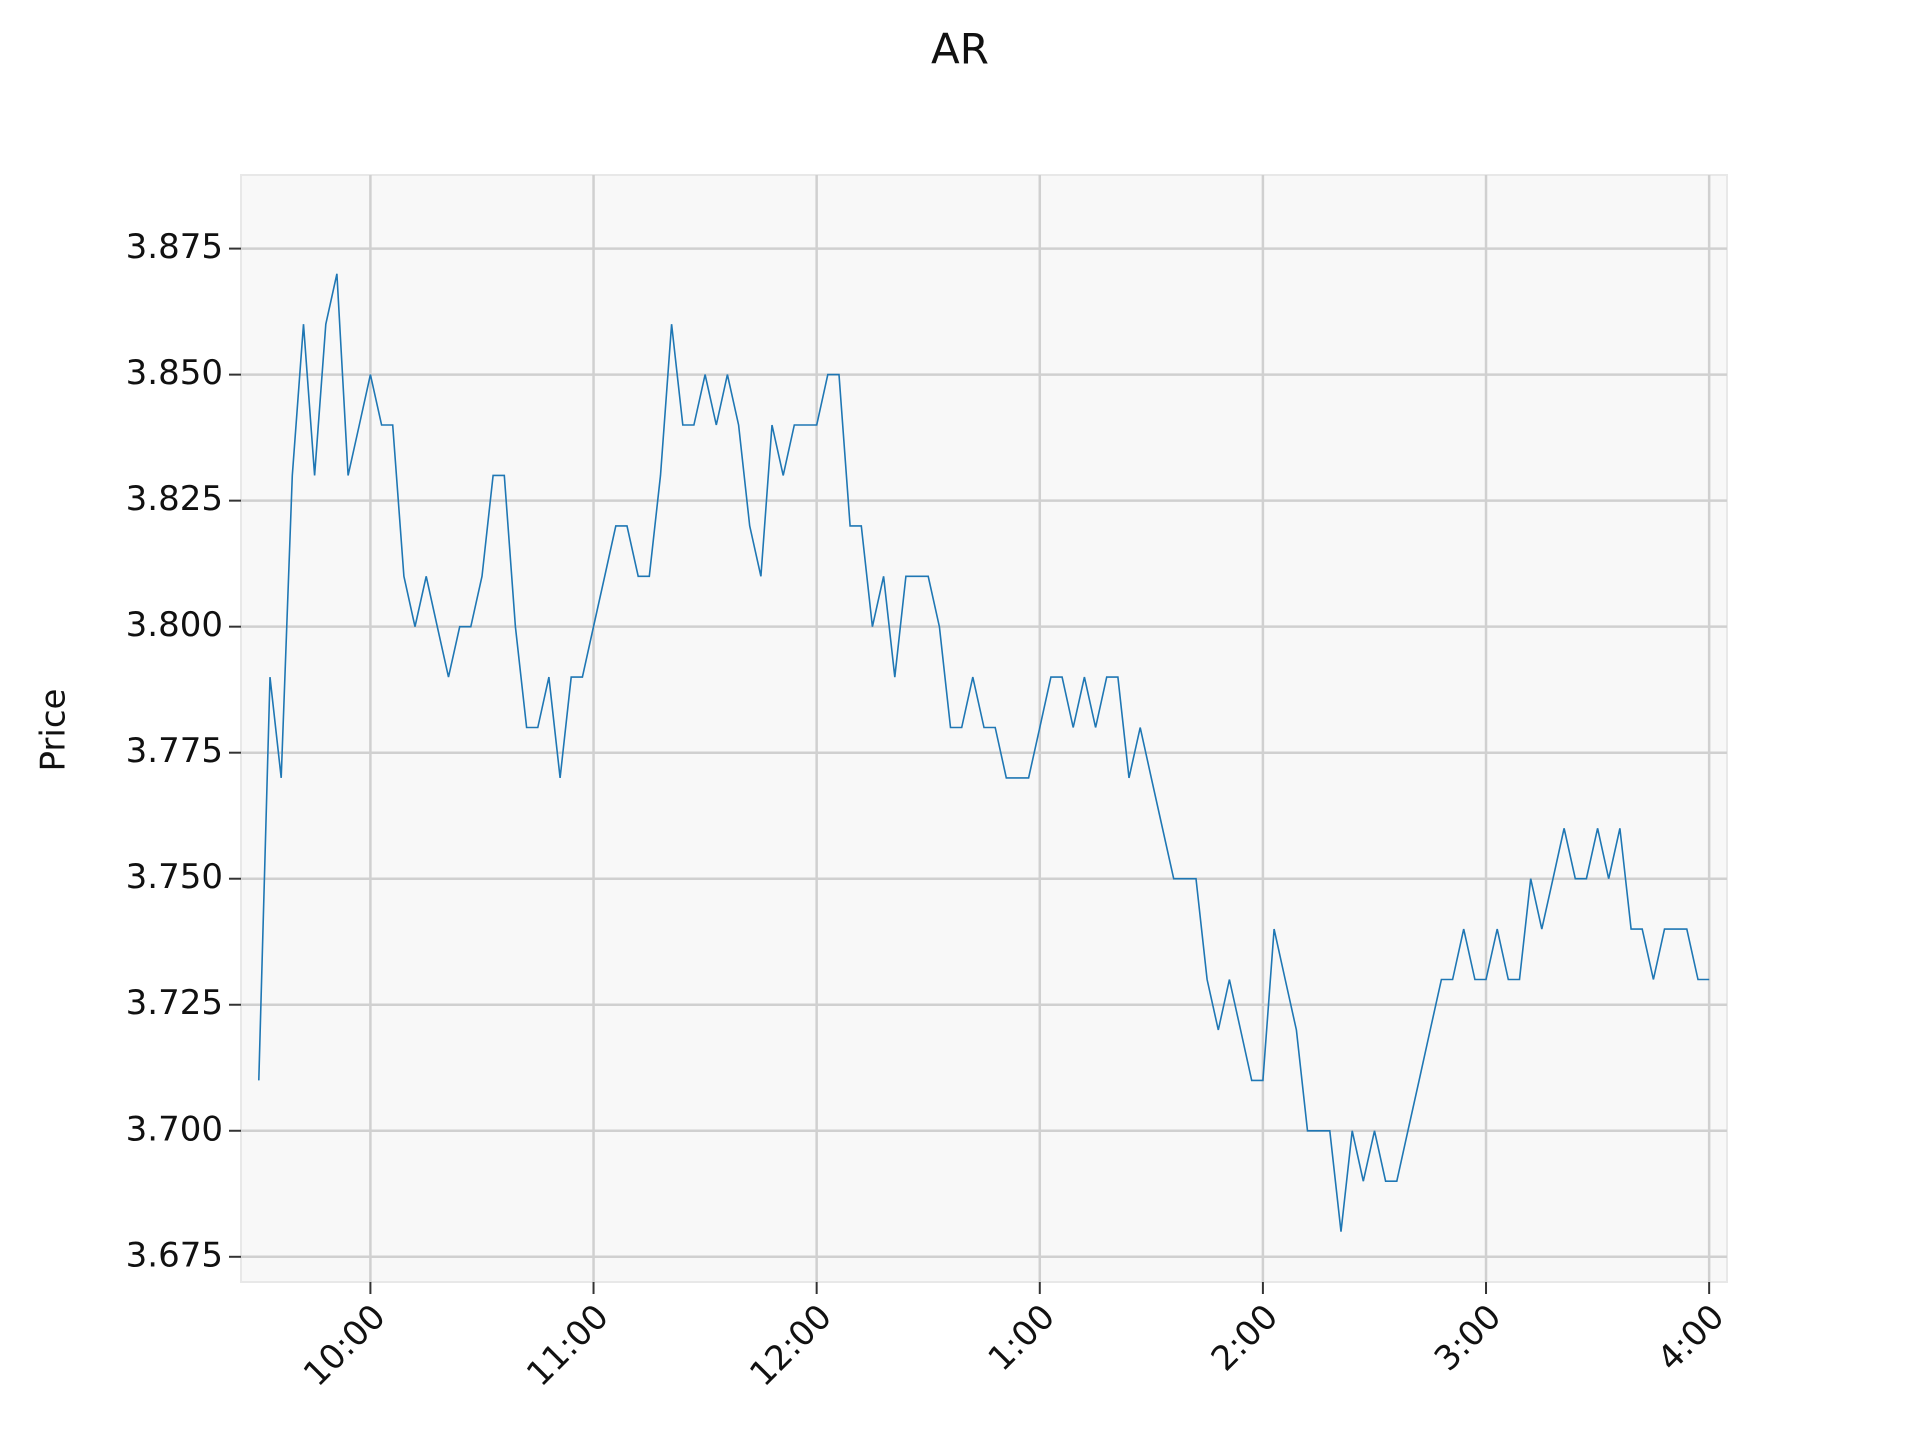 The image size is (1920, 1440). I want to click on y-tick-label: 3.700, so click(174, 1129).